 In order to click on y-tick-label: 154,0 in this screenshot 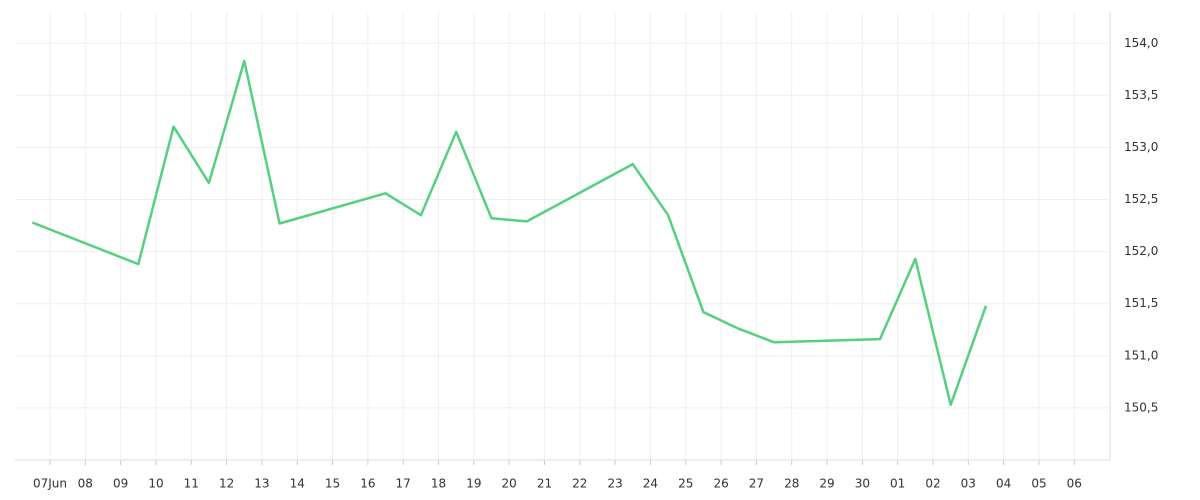, I will do `click(1141, 43)`.